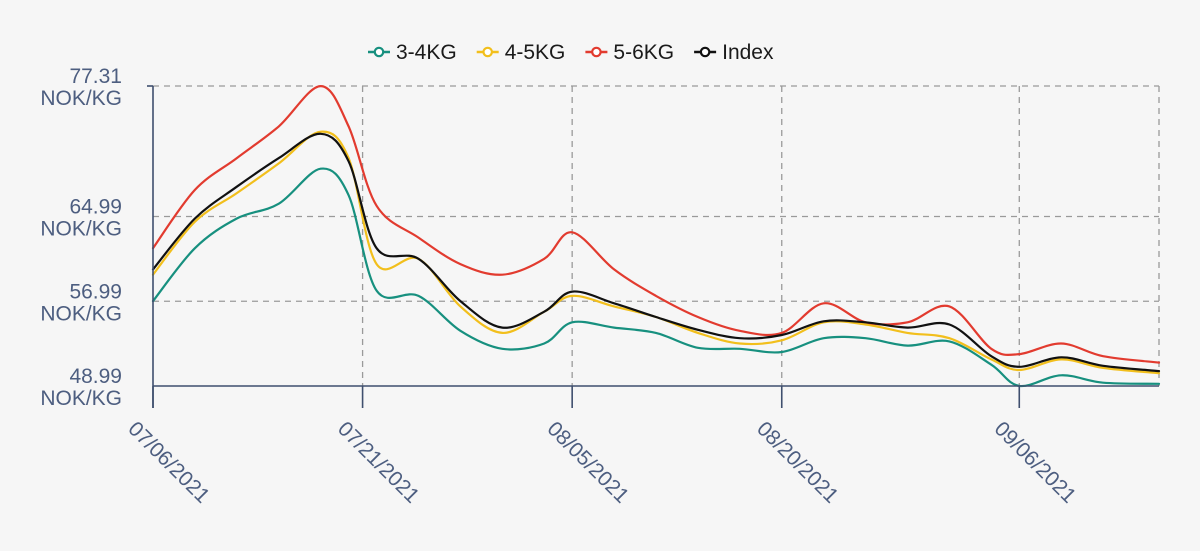 The height and width of the screenshot is (551, 1200). Describe the element at coordinates (571, 52) in the screenshot. I see `legend: 3-4KG 4-5KG 5-6KG Index` at that location.